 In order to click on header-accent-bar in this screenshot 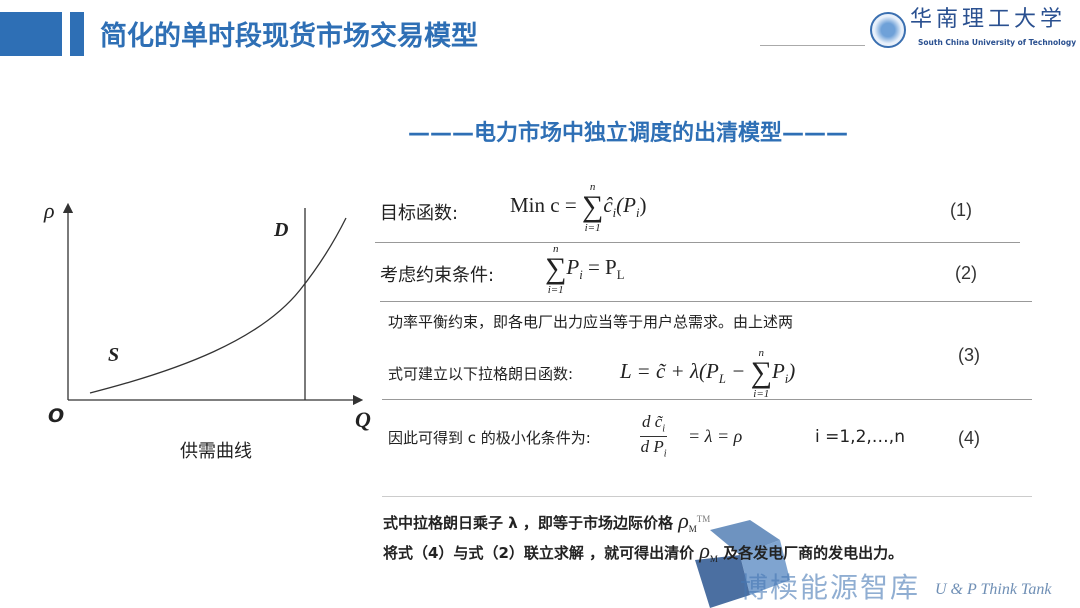, I will do `click(31, 34)`.